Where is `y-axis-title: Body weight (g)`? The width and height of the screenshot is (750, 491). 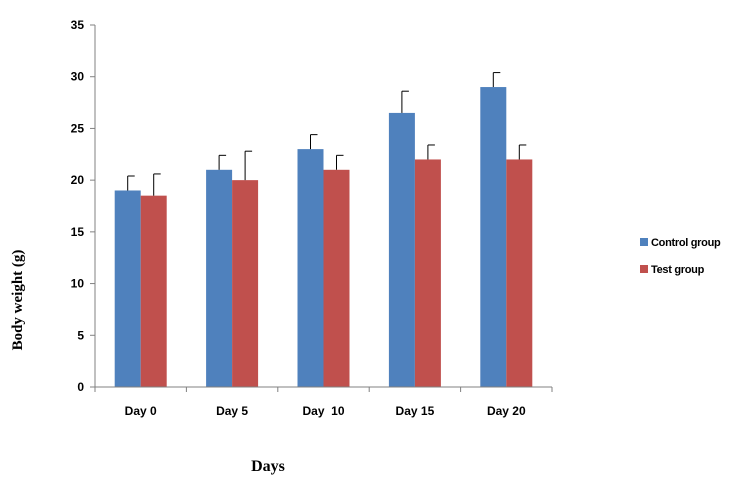
y-axis-title: Body weight (g) is located at coordinates (18, 300).